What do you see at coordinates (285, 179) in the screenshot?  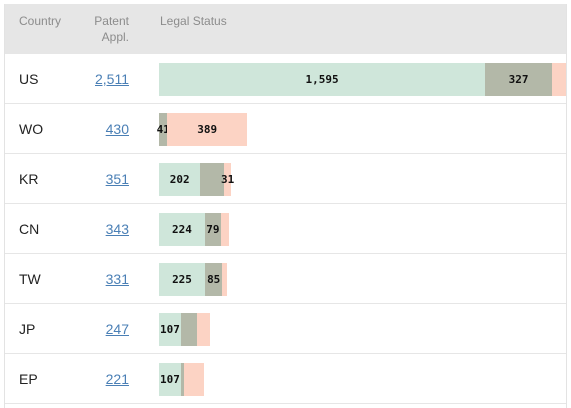 I see `table-row: KR 351 202 31` at bounding box center [285, 179].